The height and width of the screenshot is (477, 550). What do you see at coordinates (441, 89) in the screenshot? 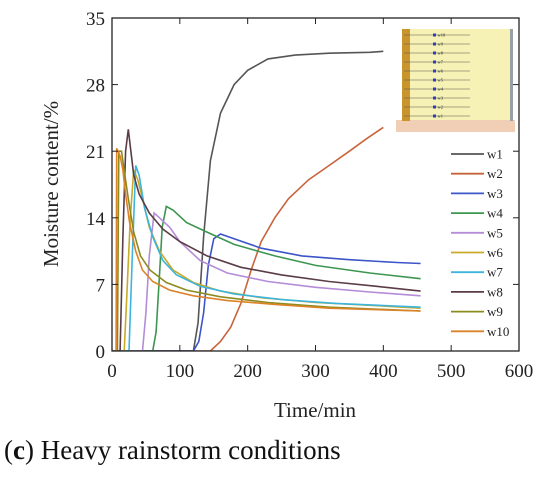
I see `inset-sensor-label: w4` at bounding box center [441, 89].